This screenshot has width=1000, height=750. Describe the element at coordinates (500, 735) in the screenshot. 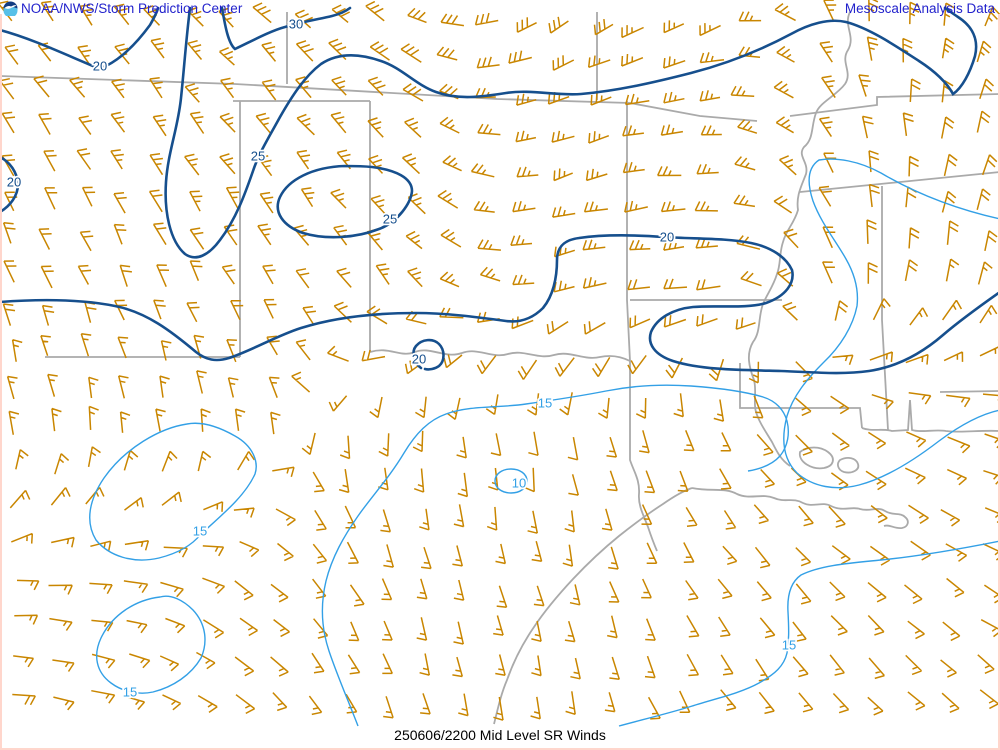

I see `map-caption: 250606/2200 Mid Level SR Winds` at that location.